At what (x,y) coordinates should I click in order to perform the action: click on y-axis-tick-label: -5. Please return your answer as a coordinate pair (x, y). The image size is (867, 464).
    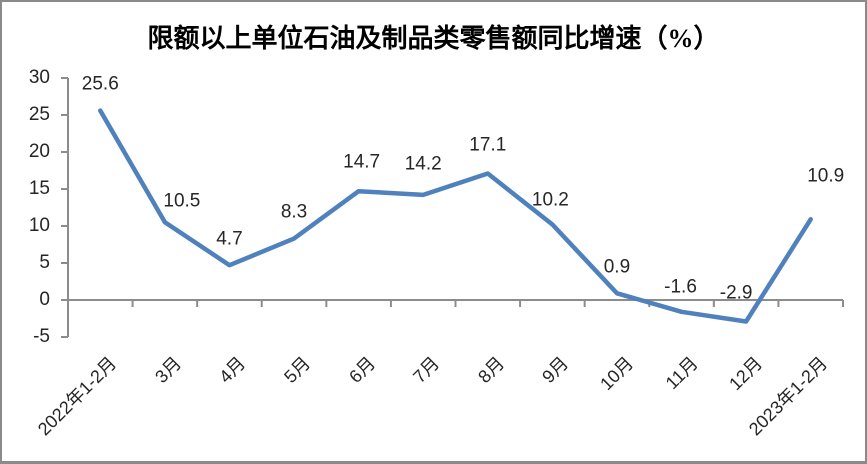
    Looking at the image, I should click on (41, 336).